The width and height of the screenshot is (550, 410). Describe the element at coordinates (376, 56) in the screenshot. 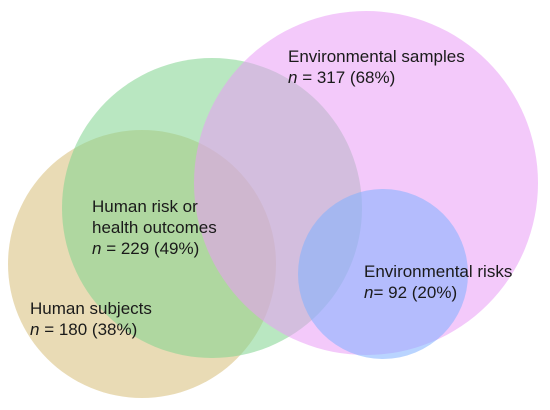

I see `environmental-samples-title: Environmental samples` at that location.